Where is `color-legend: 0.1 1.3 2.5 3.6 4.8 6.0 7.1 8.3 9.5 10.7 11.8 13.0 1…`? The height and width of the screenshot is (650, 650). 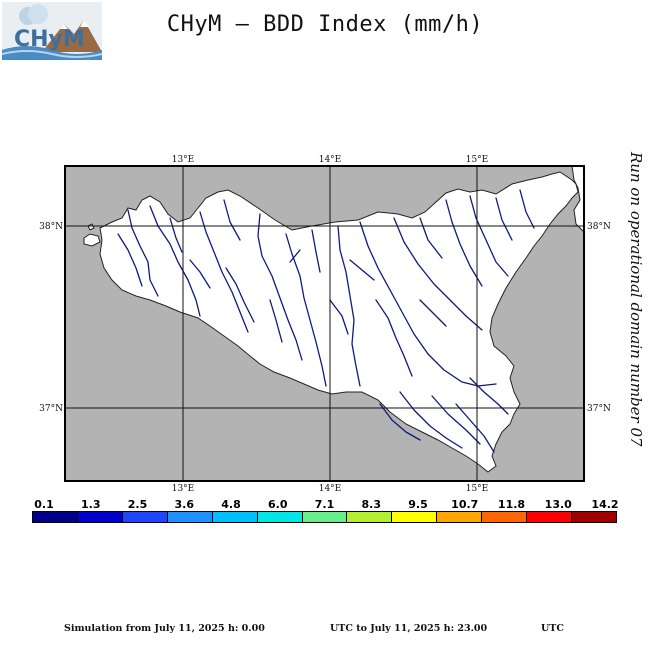 color-legend: 0.1 1.3 2.5 3.6 4.8 6.0 7.1 8.3 9.5 10.7 11.8 13.0 1… is located at coordinates (325, 512).